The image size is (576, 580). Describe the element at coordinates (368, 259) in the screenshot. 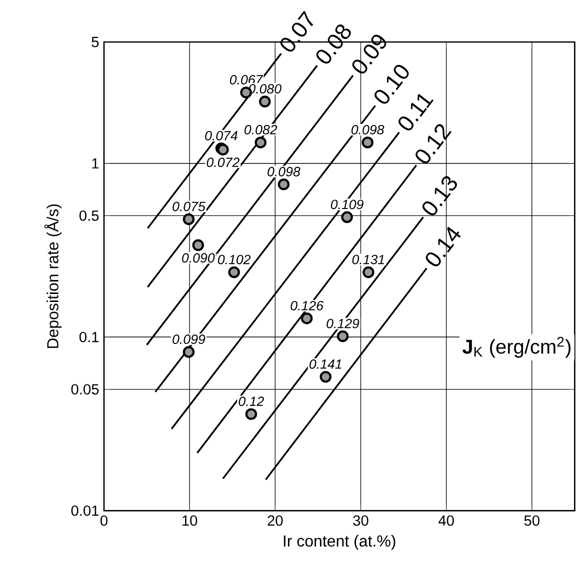

I see `annotation: 0.131` at that location.